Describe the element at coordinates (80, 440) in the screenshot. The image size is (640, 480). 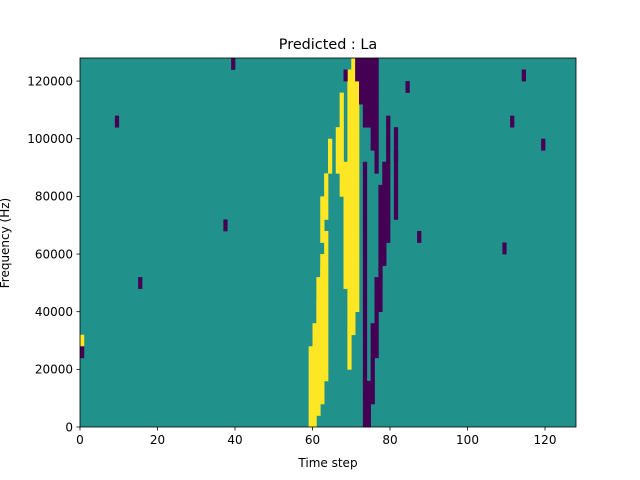
I see `x-tick-label: 0` at that location.